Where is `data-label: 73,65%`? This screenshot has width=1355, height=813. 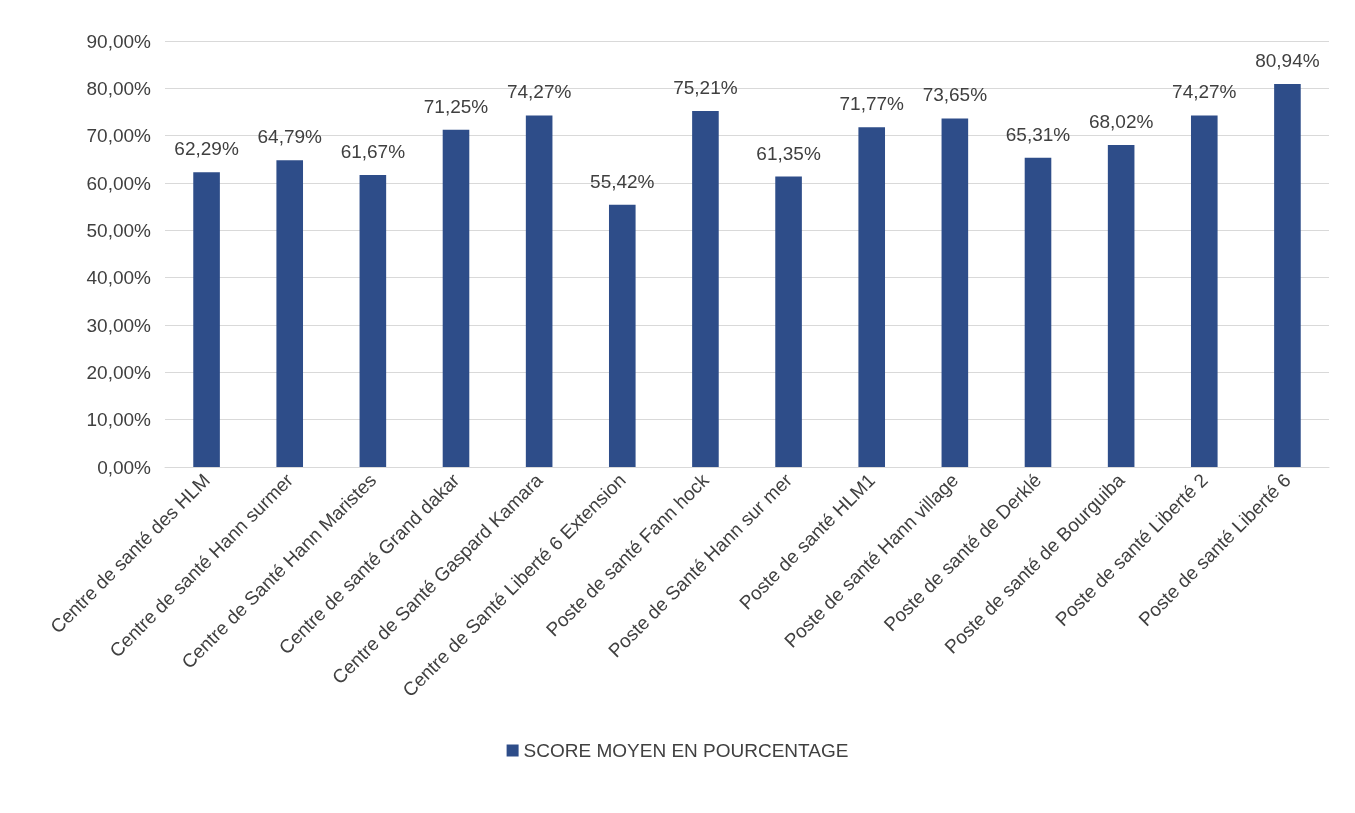 data-label: 73,65% is located at coordinates (955, 95).